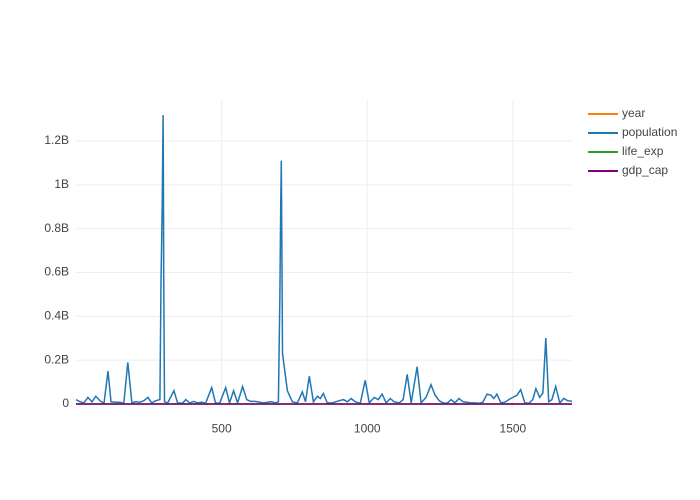 The height and width of the screenshot is (500, 700). I want to click on legend-label: population, so click(649, 132).